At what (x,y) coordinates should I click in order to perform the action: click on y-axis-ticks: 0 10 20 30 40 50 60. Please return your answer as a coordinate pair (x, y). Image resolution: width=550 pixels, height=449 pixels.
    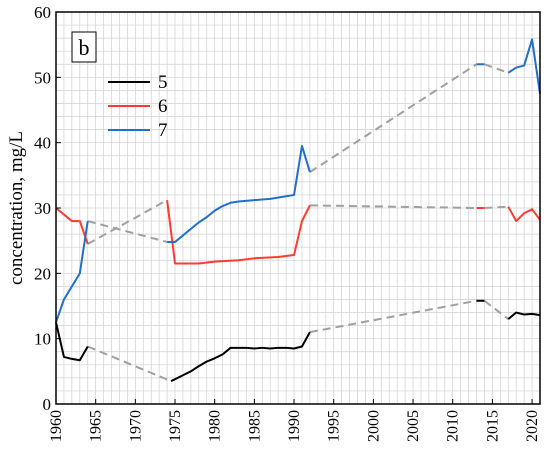
    Looking at the image, I should click on (47, 208).